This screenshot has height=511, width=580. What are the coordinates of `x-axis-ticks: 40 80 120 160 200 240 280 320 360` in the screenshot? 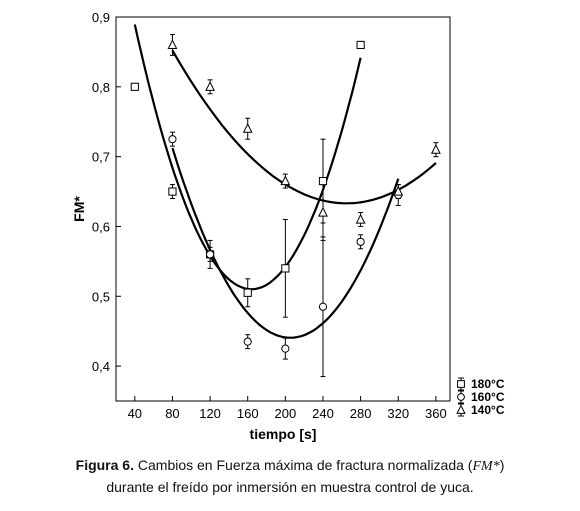 It's located at (287, 408).